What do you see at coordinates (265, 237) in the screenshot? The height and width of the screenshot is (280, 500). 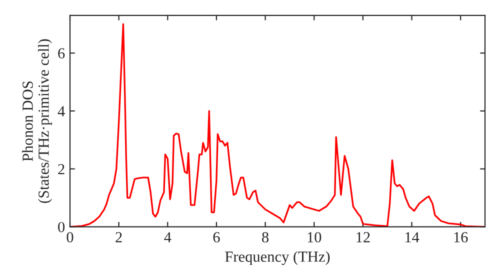 I see `x-tick-label: 8` at bounding box center [265, 237].